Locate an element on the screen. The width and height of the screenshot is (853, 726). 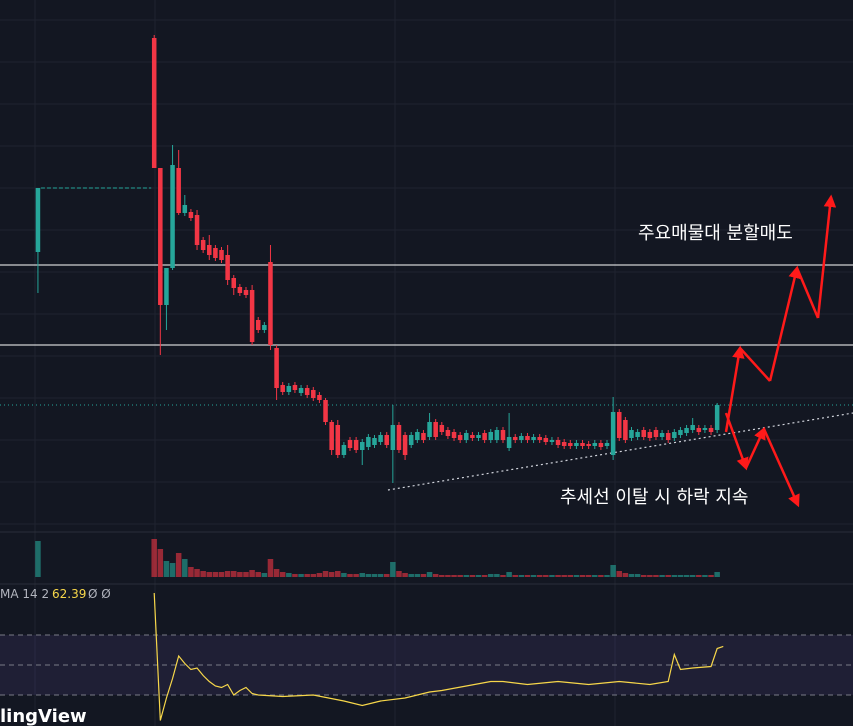
arrows is located at coordinates (780, 351).